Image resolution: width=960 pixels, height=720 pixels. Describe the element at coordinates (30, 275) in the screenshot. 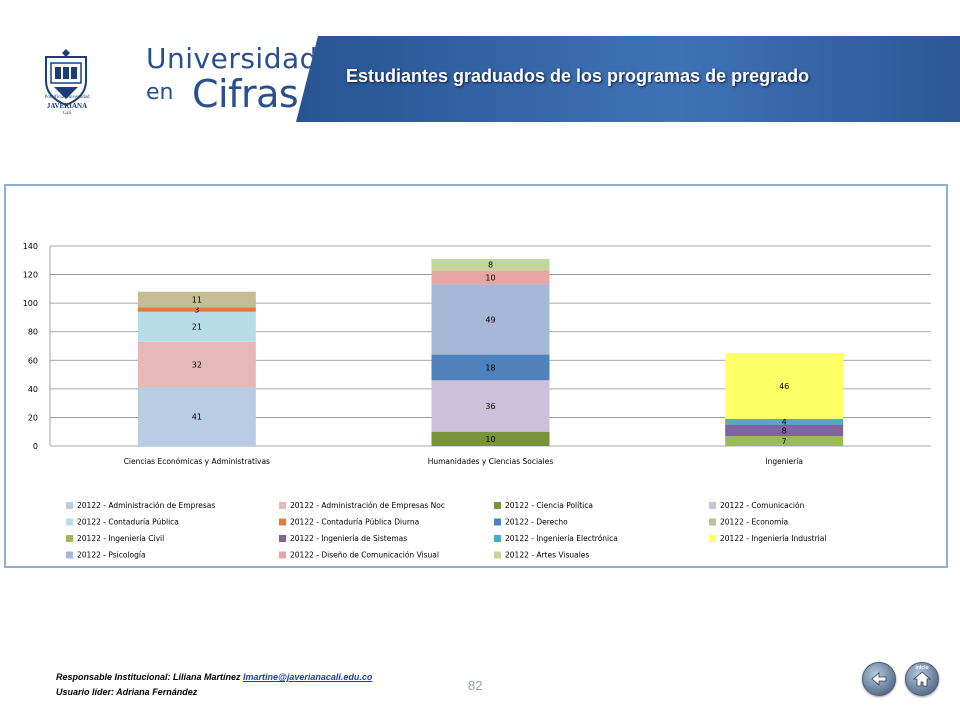

I see `y-tick-label: 120` at that location.